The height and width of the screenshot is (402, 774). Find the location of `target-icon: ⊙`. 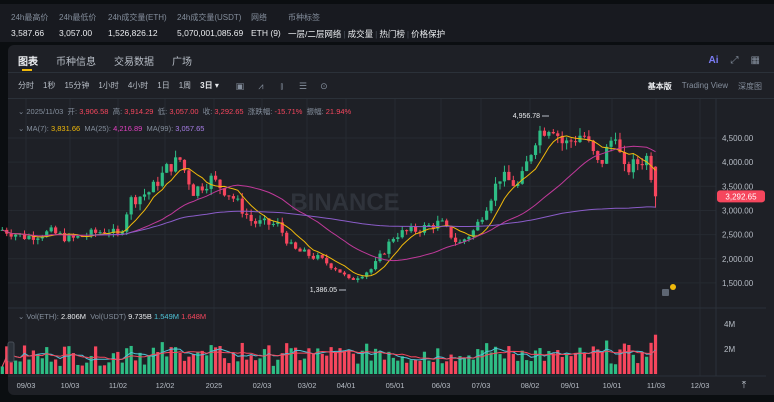

target-icon: ⊙ is located at coordinates (324, 85).